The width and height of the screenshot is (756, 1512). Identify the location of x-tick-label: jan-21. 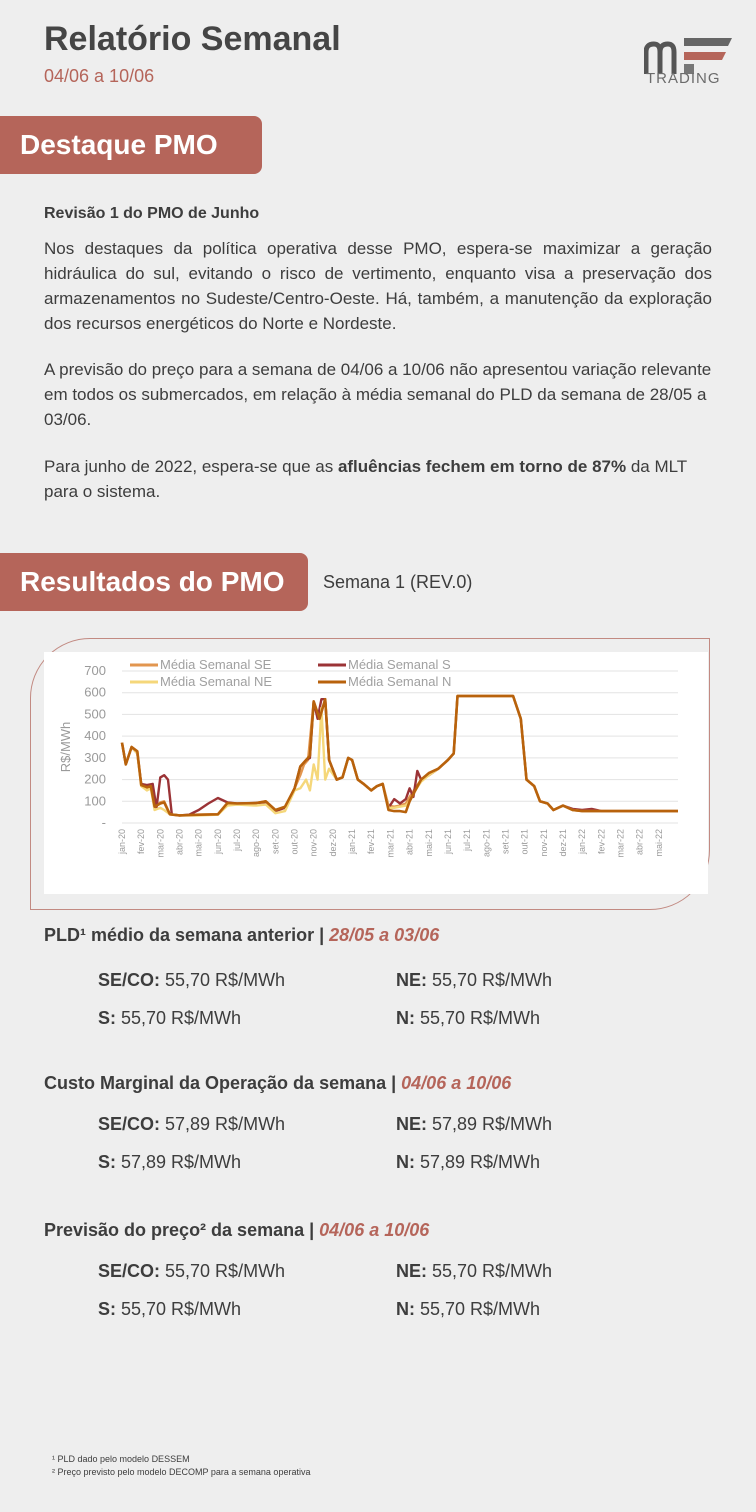
(352, 842).